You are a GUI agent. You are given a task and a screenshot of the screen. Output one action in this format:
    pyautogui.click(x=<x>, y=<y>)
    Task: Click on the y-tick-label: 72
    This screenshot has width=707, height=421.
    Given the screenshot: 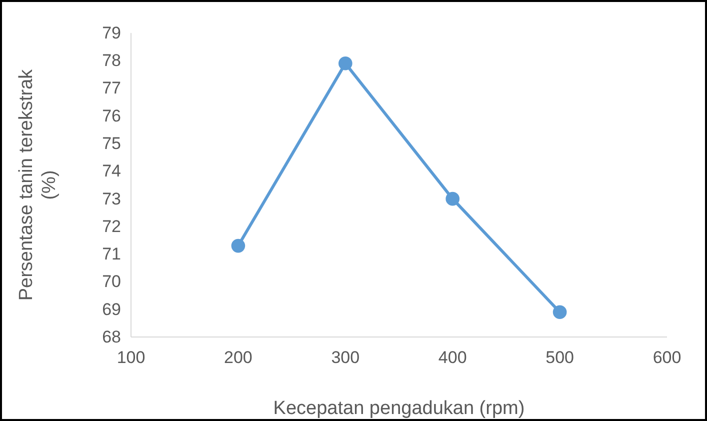 What is the action you would take?
    pyautogui.click(x=111, y=226)
    